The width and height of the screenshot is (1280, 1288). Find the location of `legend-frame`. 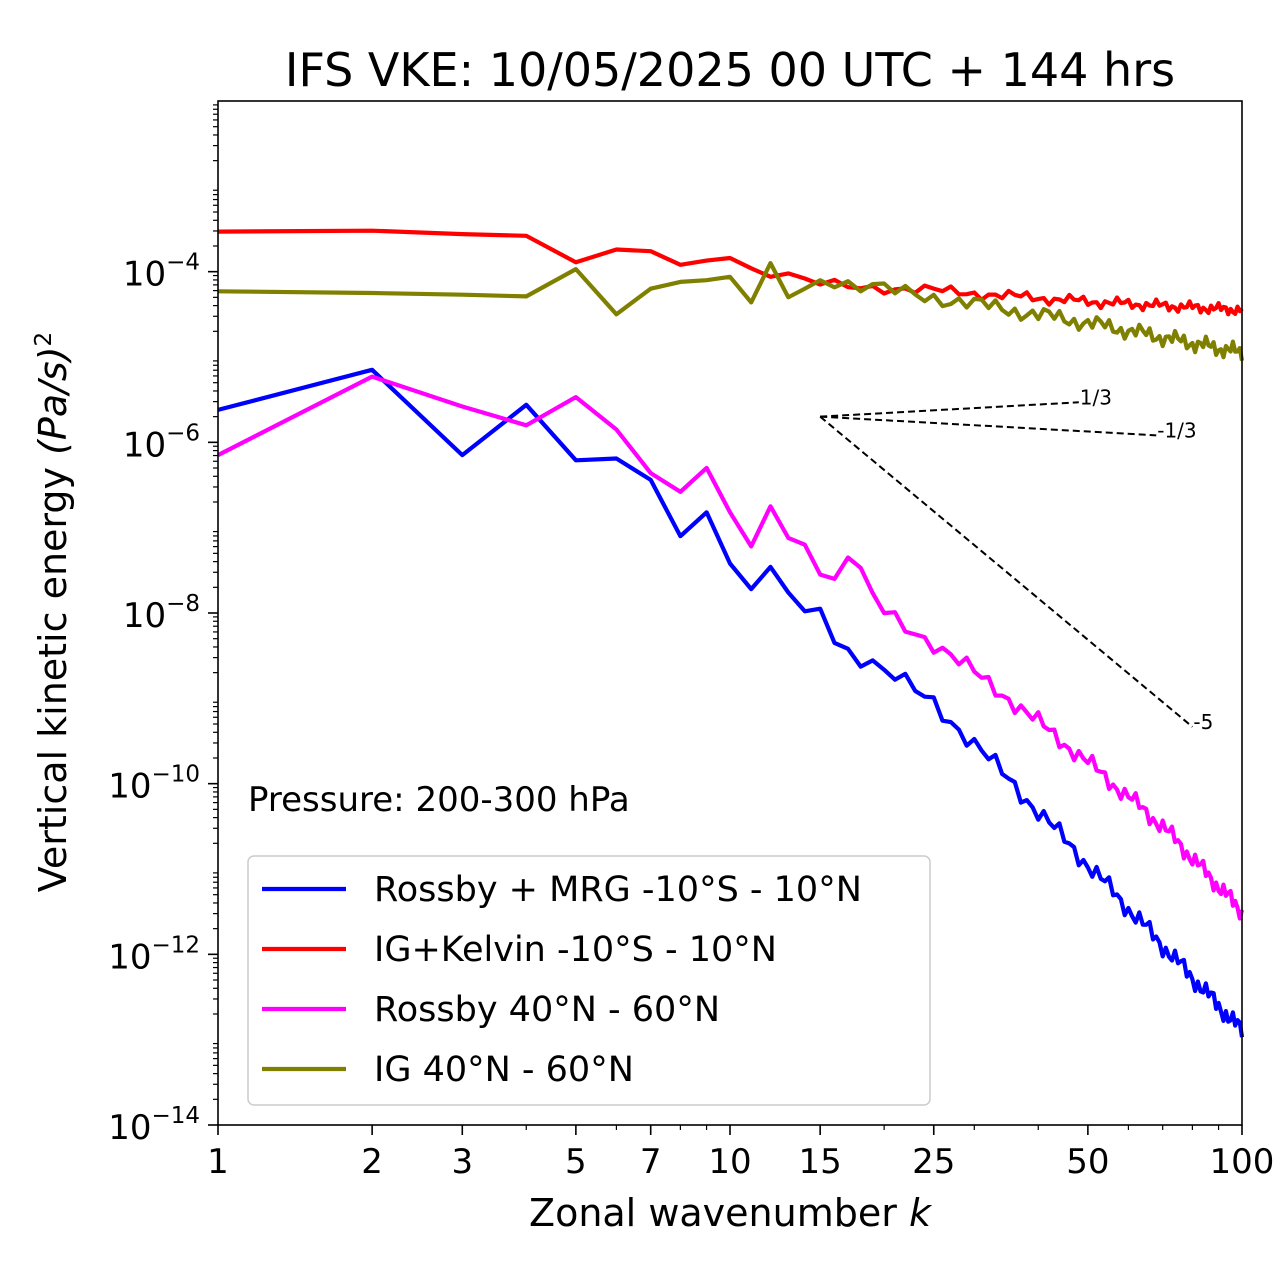

legend-frame is located at coordinates (589, 980).